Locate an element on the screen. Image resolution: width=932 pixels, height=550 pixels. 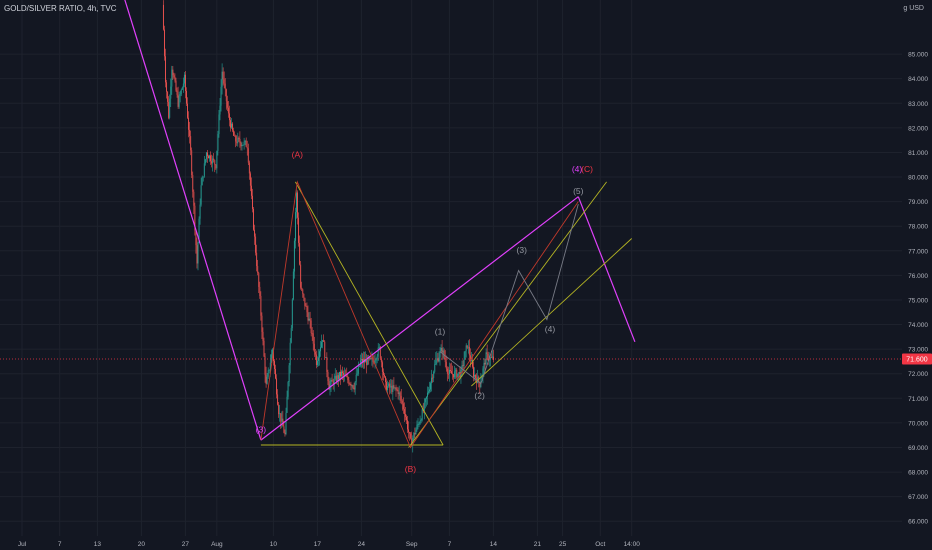
y-tick-label: 69.000 is located at coordinates (918, 448).